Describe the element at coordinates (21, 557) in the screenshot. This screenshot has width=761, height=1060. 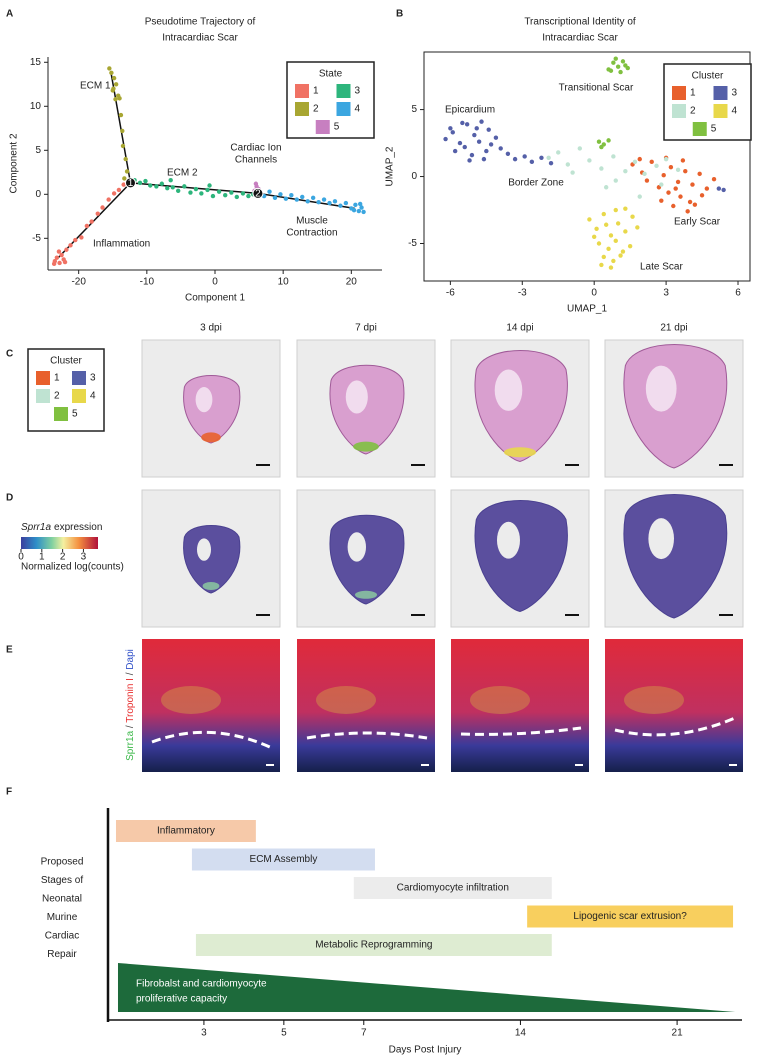
I see `colorbar-tick-label: 0` at that location.